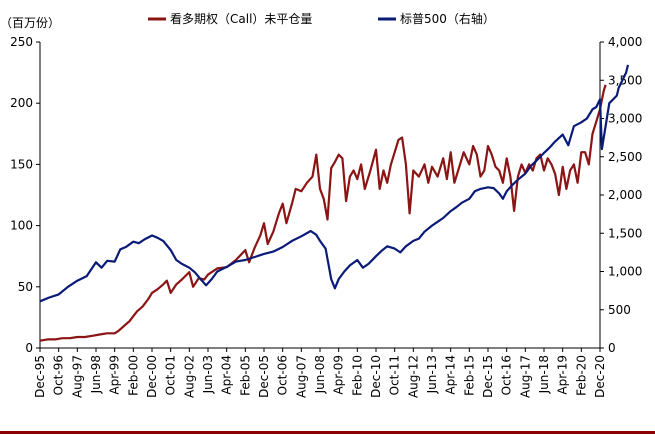 The image size is (655, 435). I want to click on x-tick-label: Apr-19, so click(563, 375).